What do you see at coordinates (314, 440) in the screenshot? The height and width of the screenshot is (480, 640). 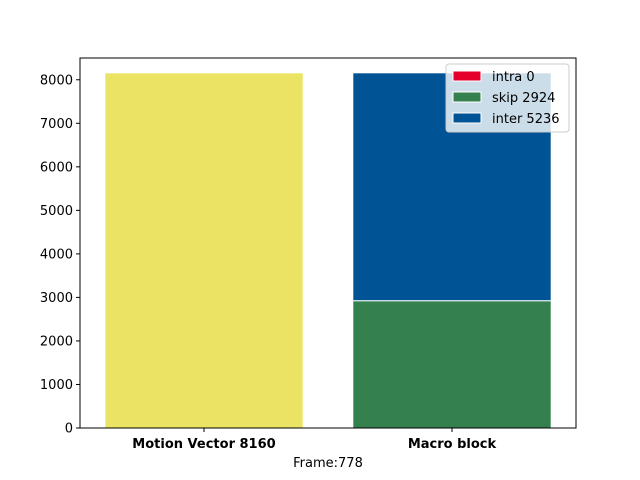 I see `x-axis-ticks: Motion Vector 8160 Macro block` at bounding box center [314, 440].